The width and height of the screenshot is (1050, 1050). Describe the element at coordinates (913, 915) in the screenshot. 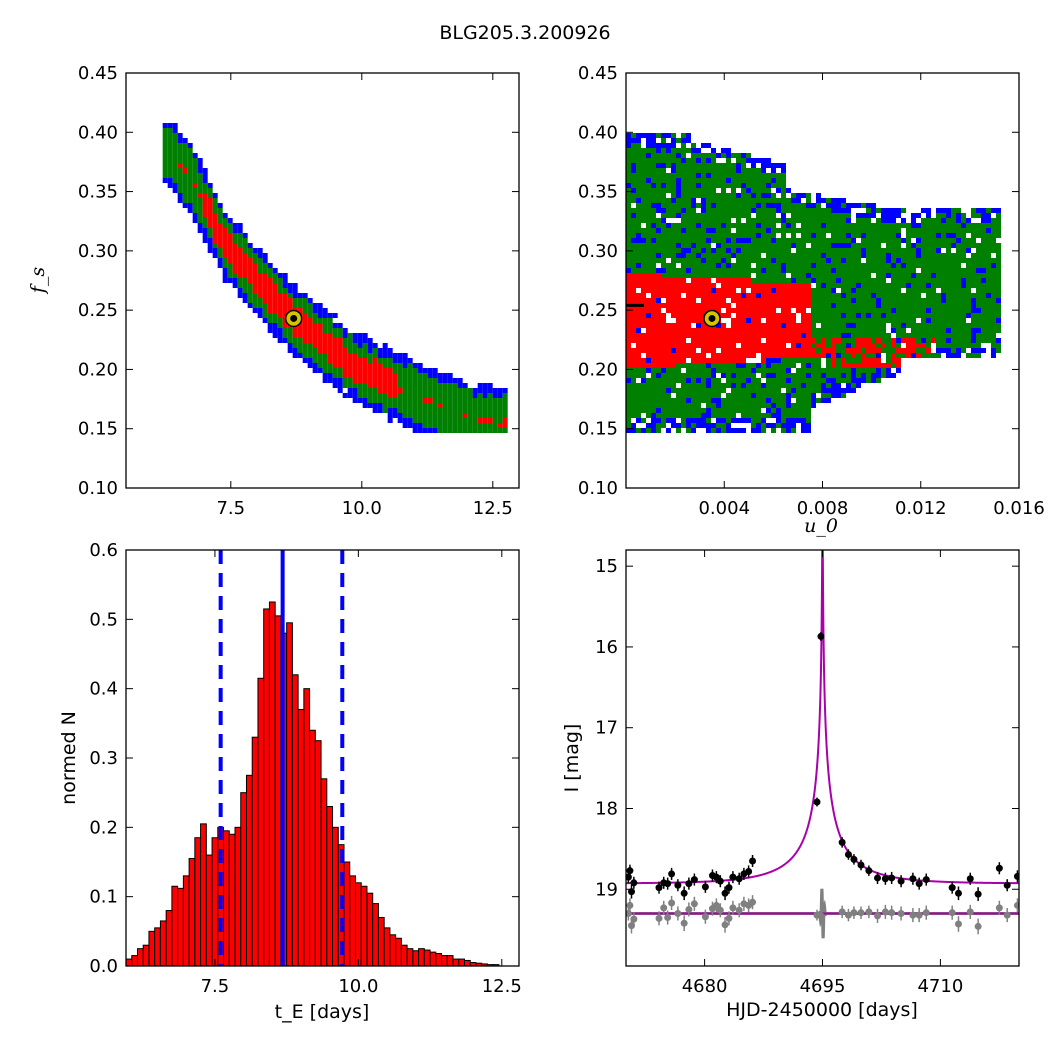

I see `residual-point` at that location.